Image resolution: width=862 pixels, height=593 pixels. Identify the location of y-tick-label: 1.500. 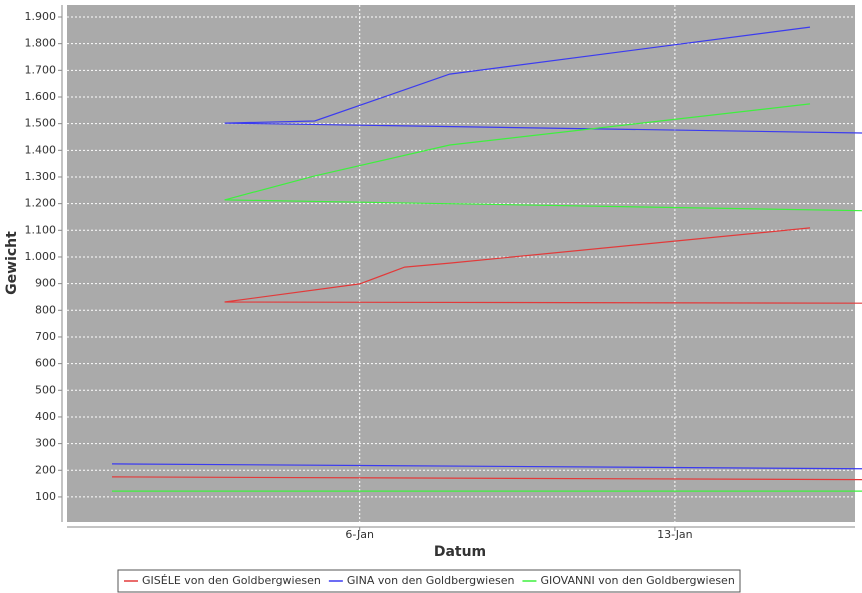
(41, 123).